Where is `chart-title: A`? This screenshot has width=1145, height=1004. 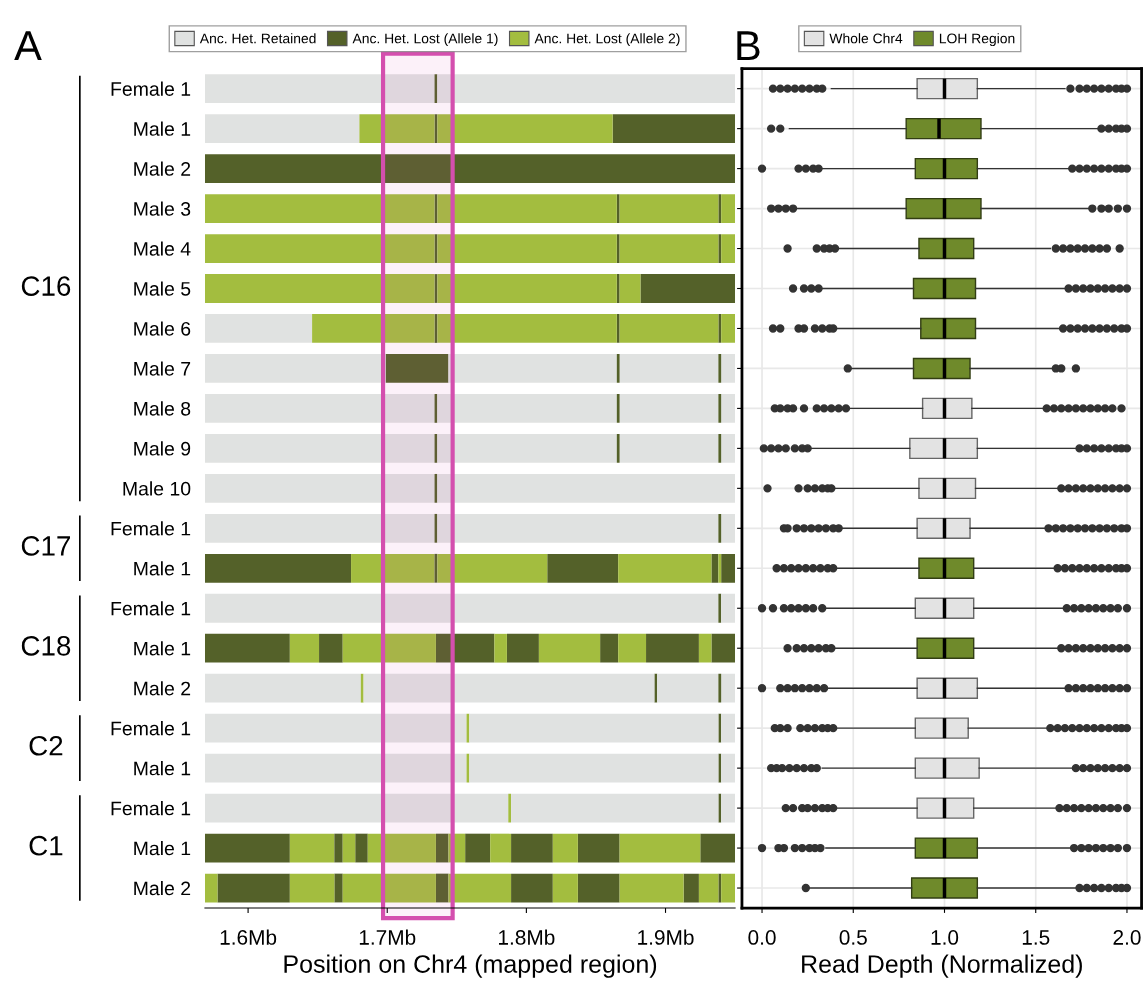
chart-title: A is located at coordinates (28, 46).